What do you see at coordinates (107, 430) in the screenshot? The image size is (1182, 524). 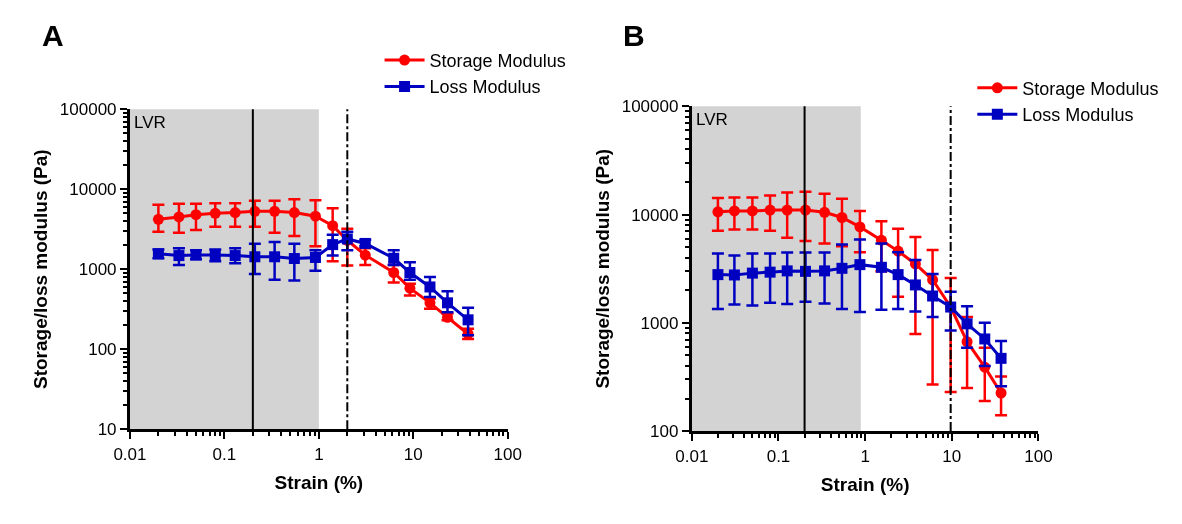 I see `y-tick-label: 10` at bounding box center [107, 430].